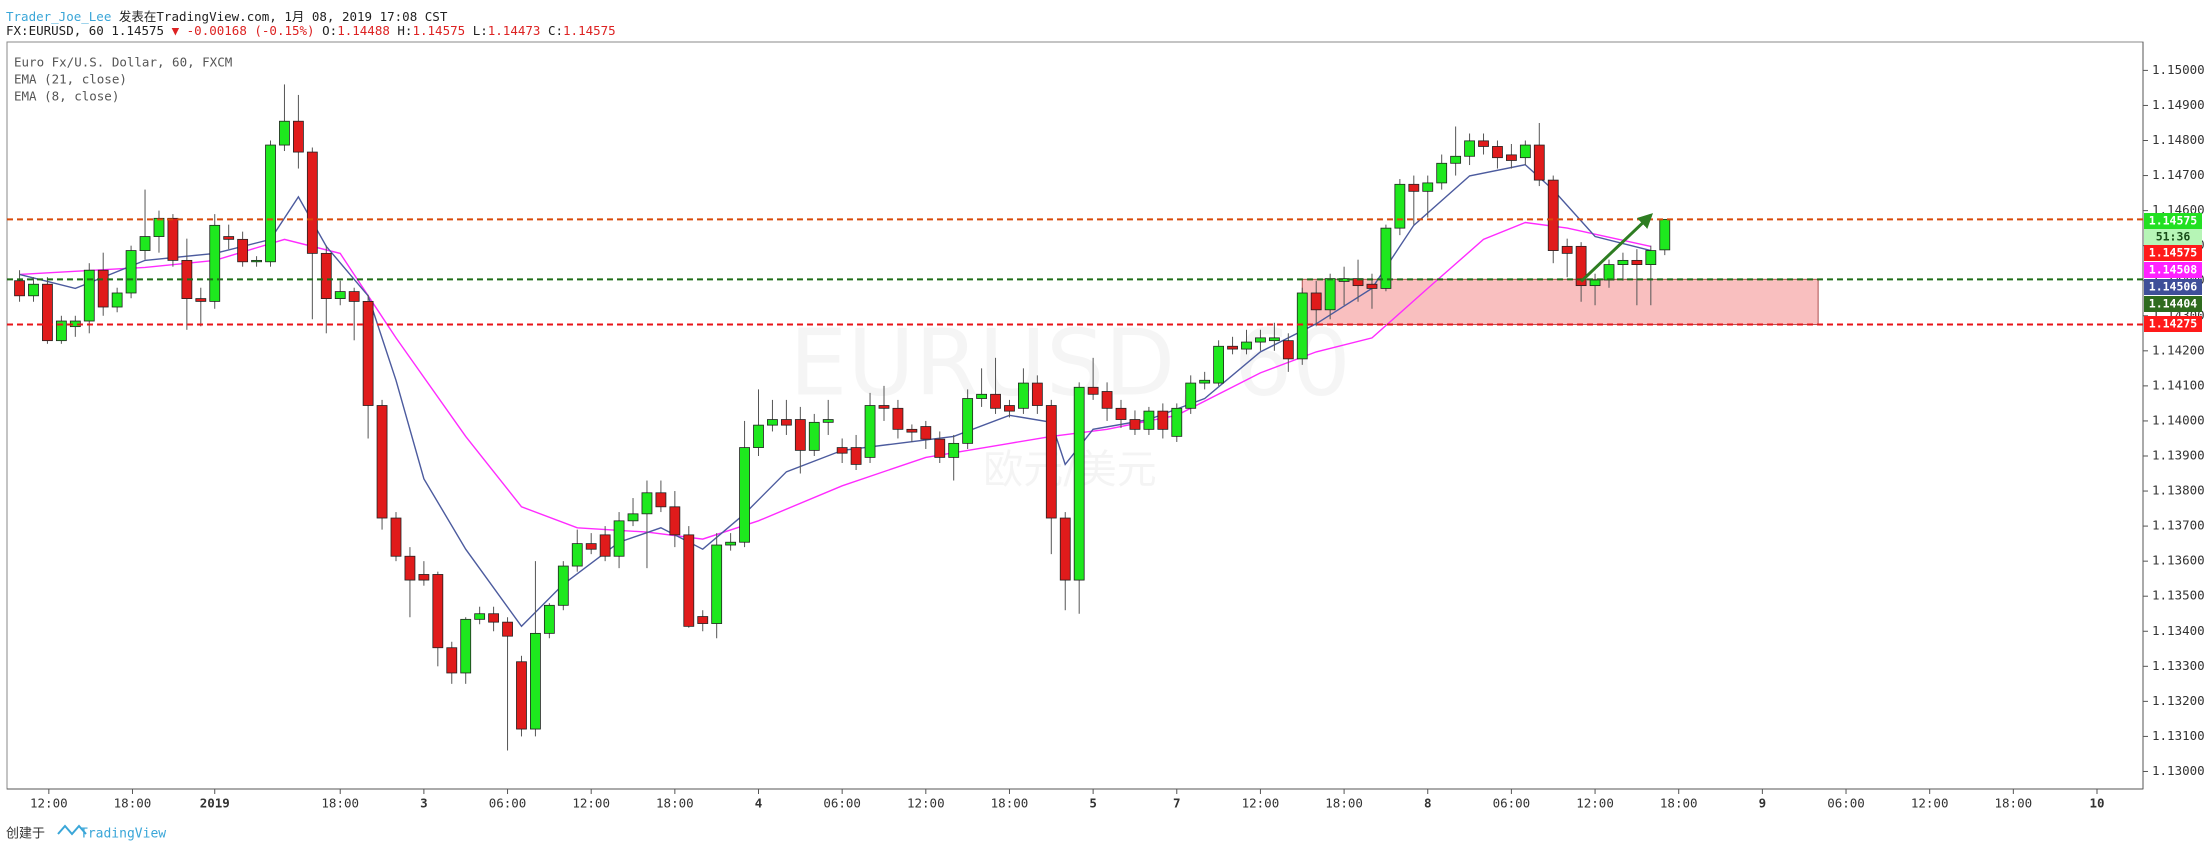 This screenshot has width=2208, height=850. What do you see at coordinates (2178, 560) in the screenshot?
I see `y-tick-label: 1.13600` at bounding box center [2178, 560].